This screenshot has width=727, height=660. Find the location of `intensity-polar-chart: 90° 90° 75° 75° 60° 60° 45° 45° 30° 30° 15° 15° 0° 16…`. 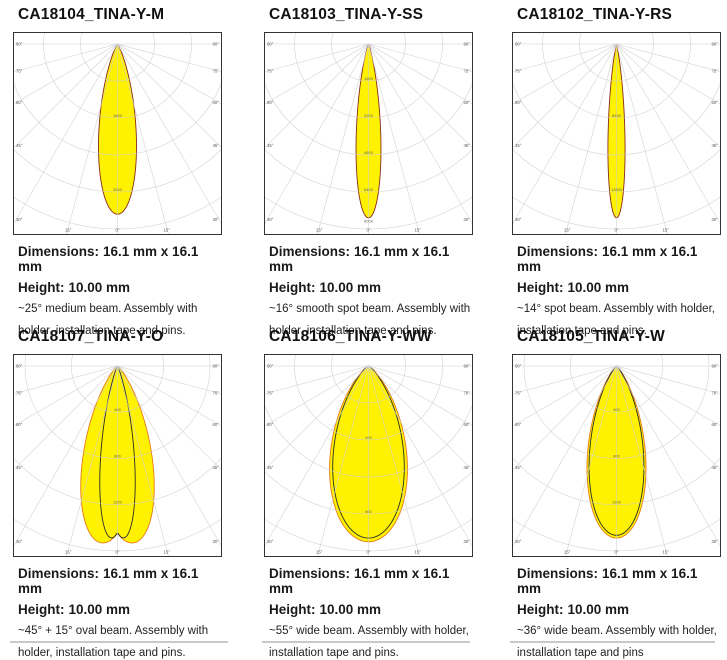

intensity-polar-chart: 90° 90° 75° 75° 60° 60° 45° 45° 30° 30° 15° 15° 0° 16… is located at coordinates (117, 133).